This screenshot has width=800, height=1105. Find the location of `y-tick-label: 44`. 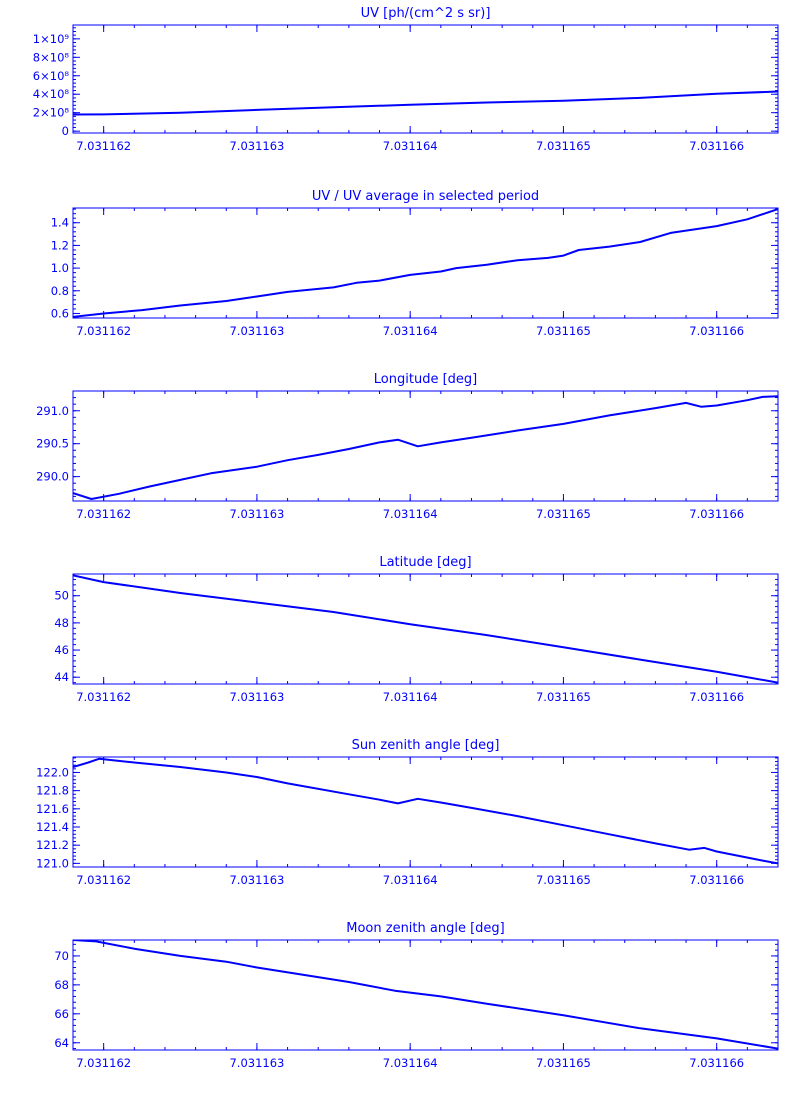

y-tick-label: 44 is located at coordinates (61, 677).